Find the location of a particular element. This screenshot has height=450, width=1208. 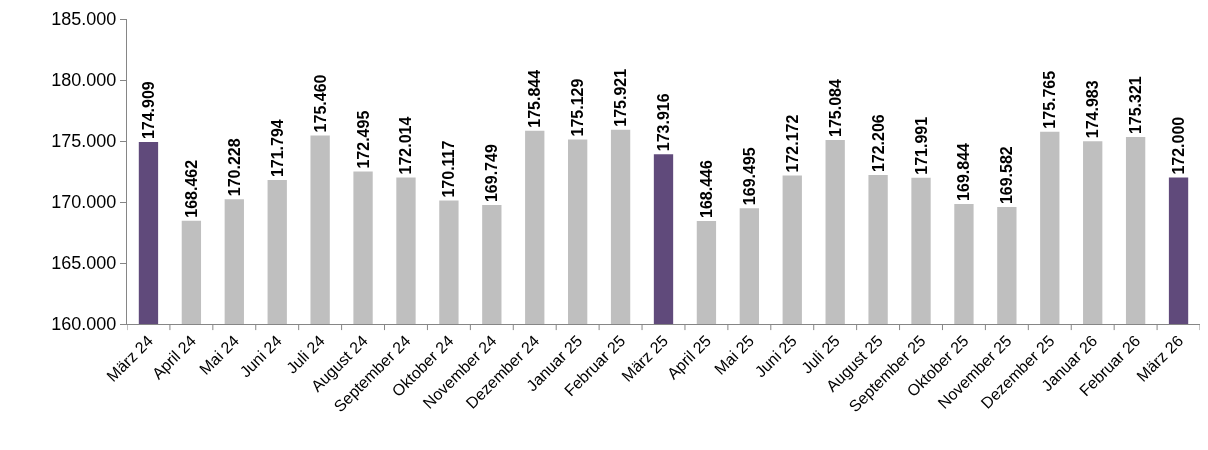

y-tick-label: 165.000 is located at coordinates (84, 263).